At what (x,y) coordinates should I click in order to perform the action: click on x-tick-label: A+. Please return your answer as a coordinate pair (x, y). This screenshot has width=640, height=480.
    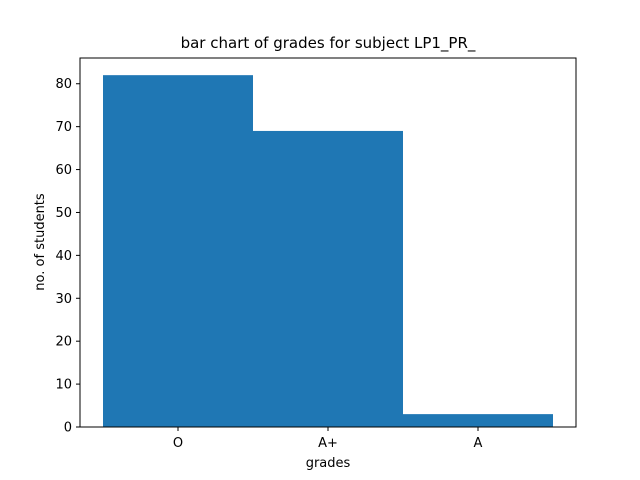
    Looking at the image, I should click on (328, 443).